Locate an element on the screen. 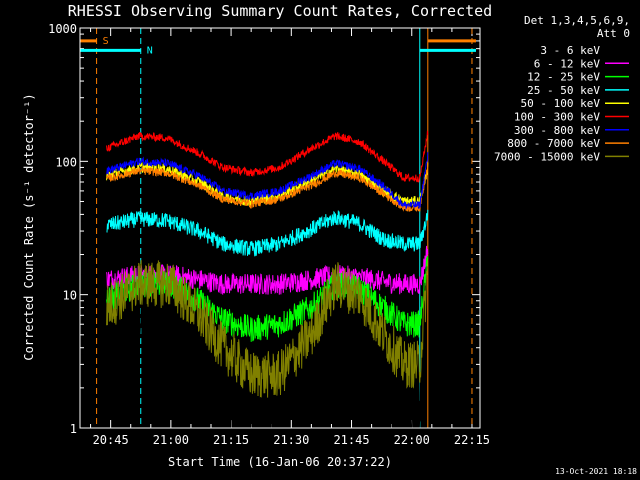  y-tick-label: 1 is located at coordinates (73, 429).